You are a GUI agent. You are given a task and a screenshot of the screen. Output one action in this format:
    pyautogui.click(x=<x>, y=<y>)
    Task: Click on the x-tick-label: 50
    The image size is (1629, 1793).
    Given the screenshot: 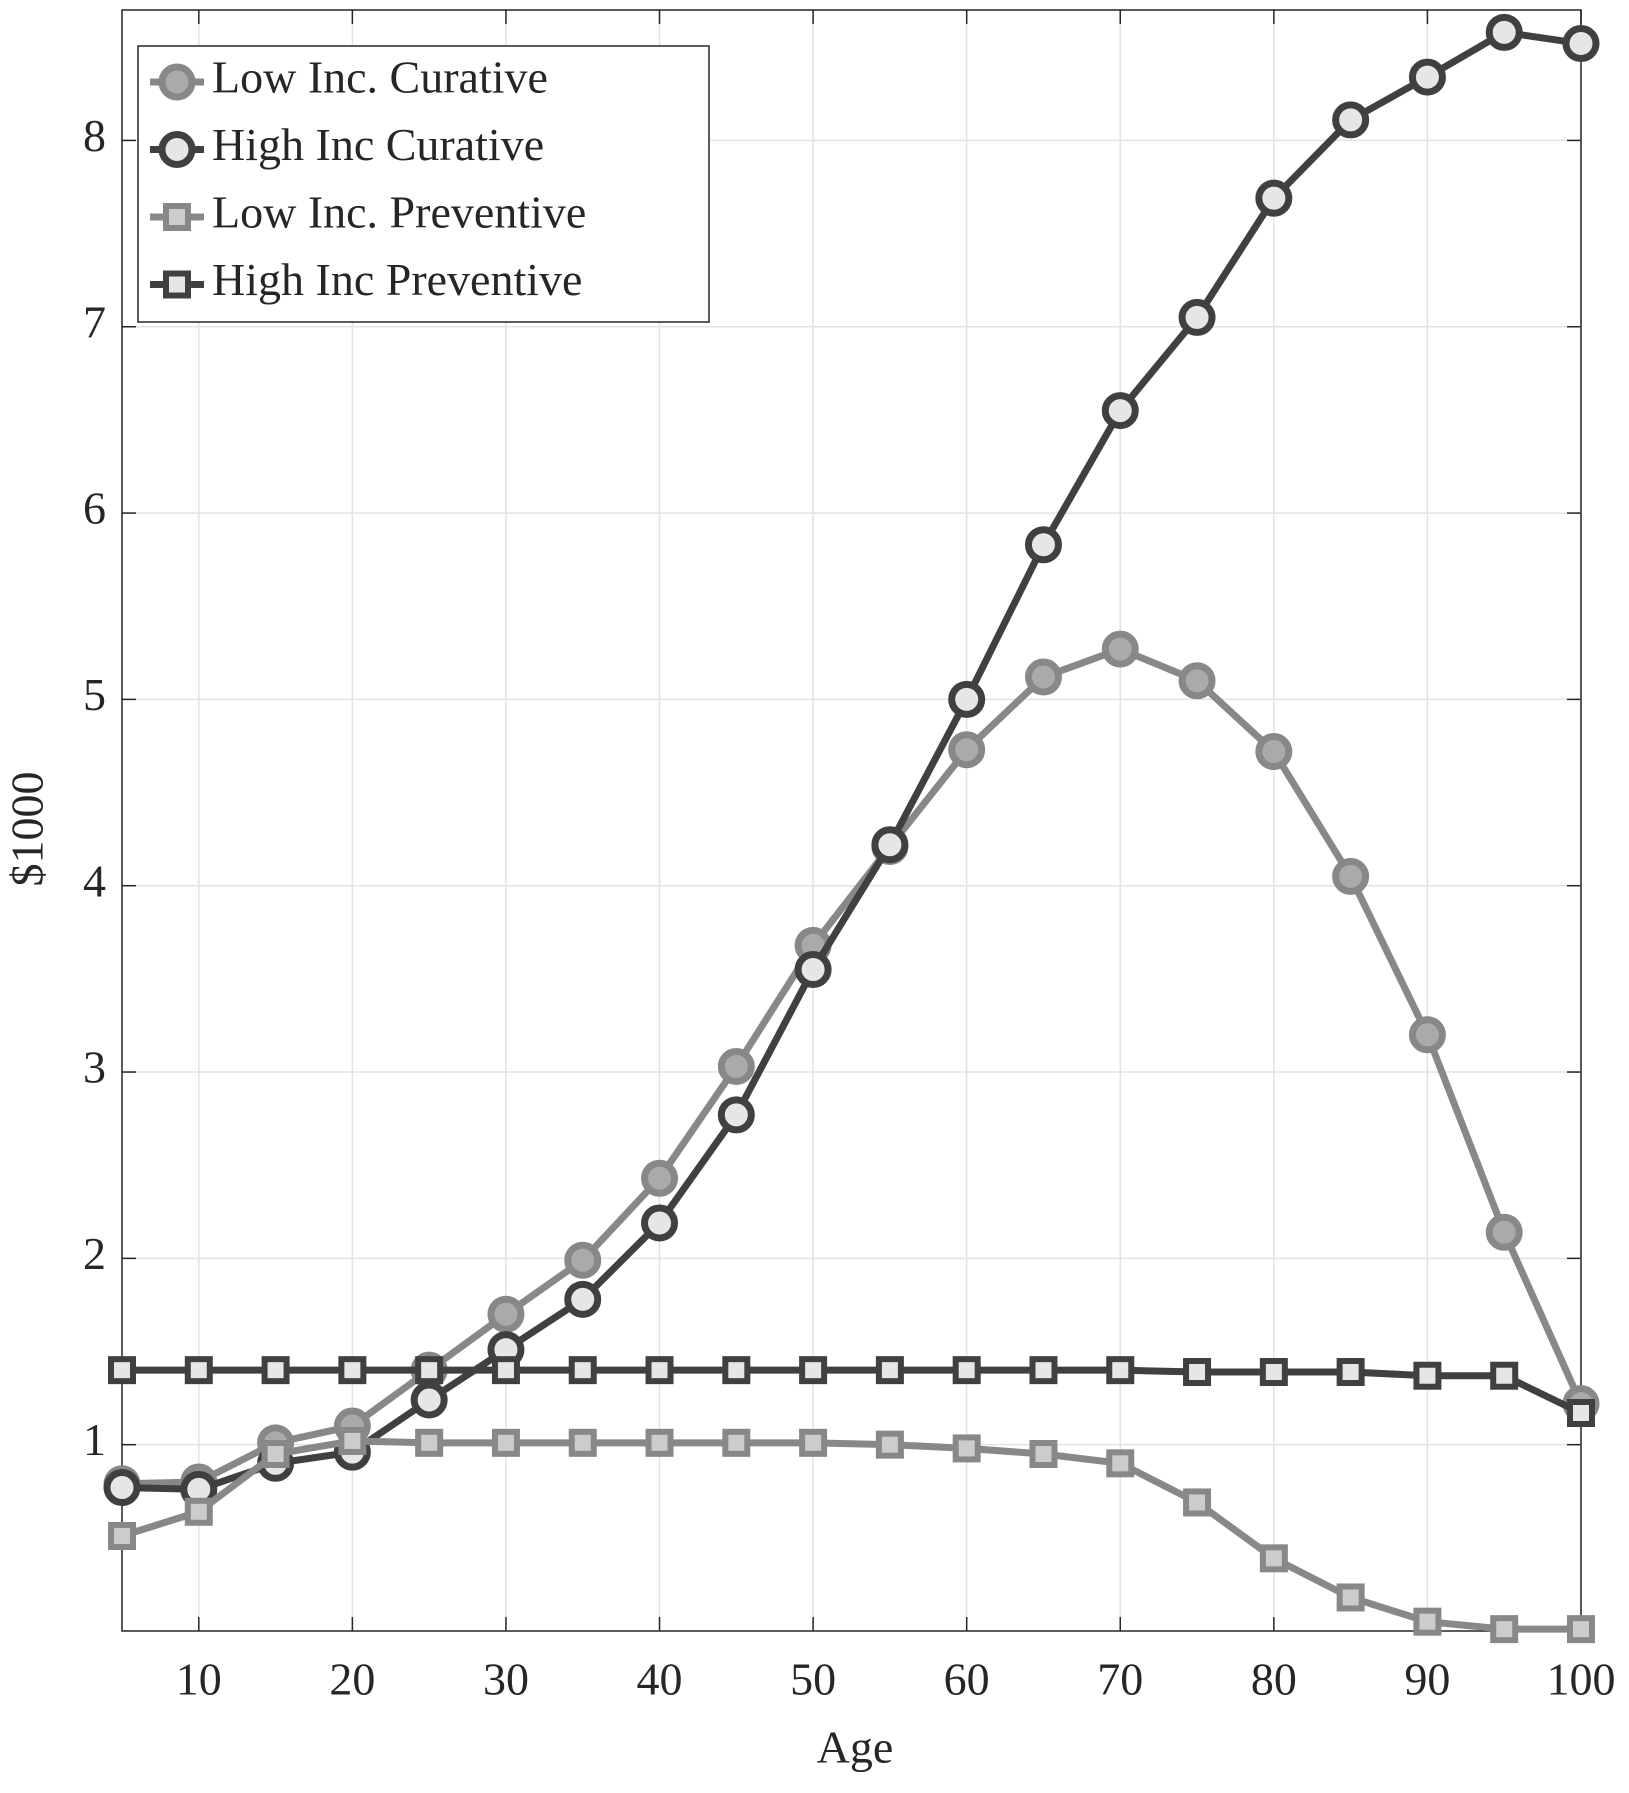 What is the action you would take?
    pyautogui.click(x=813, y=1679)
    